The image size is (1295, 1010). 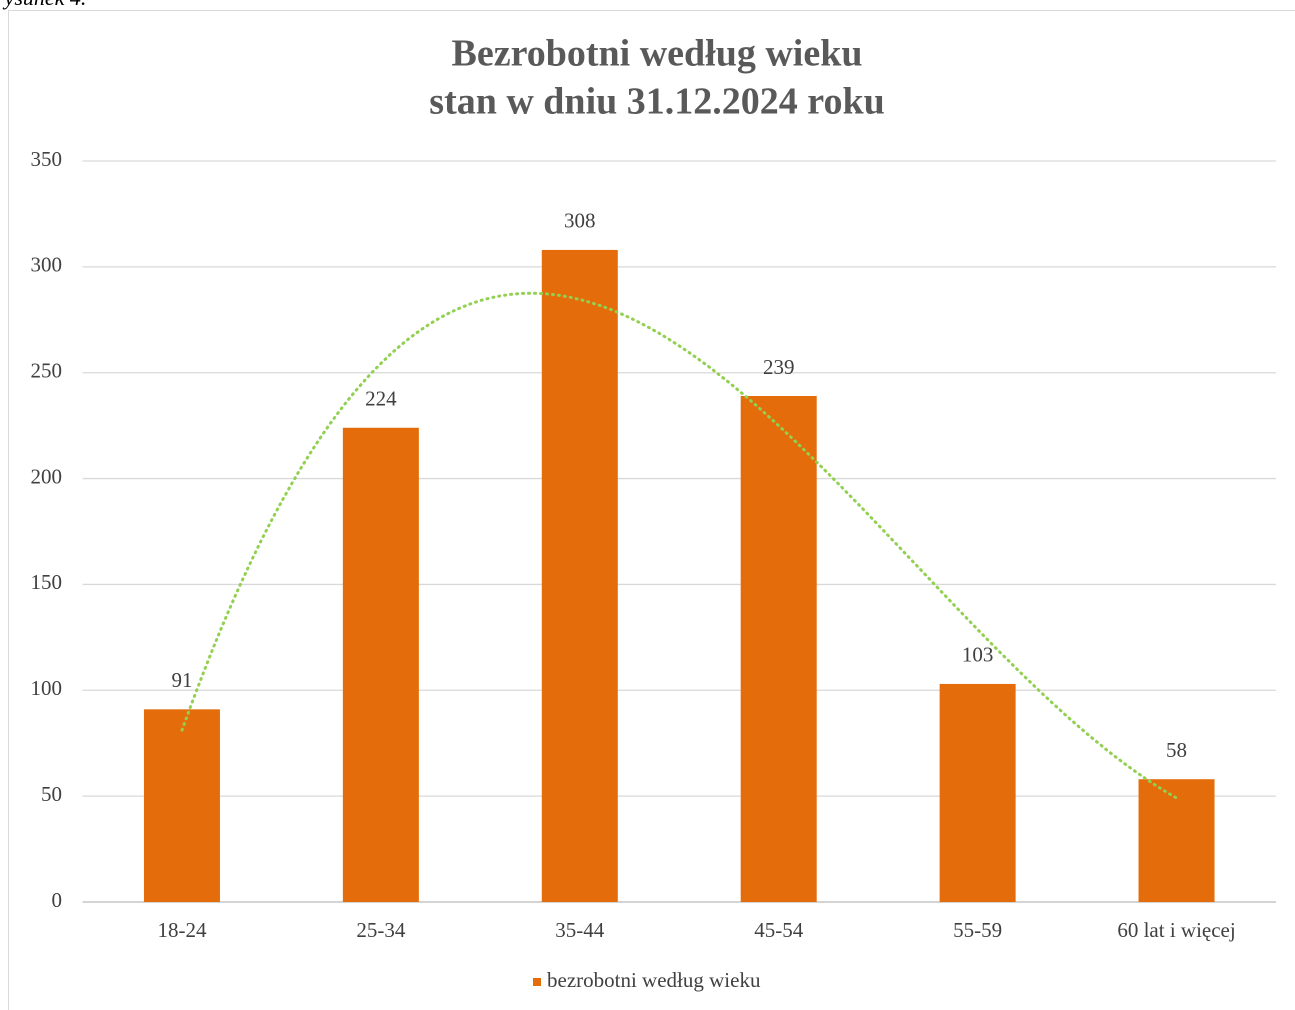 What do you see at coordinates (47, 159) in the screenshot?
I see `y-tick-label: 350` at bounding box center [47, 159].